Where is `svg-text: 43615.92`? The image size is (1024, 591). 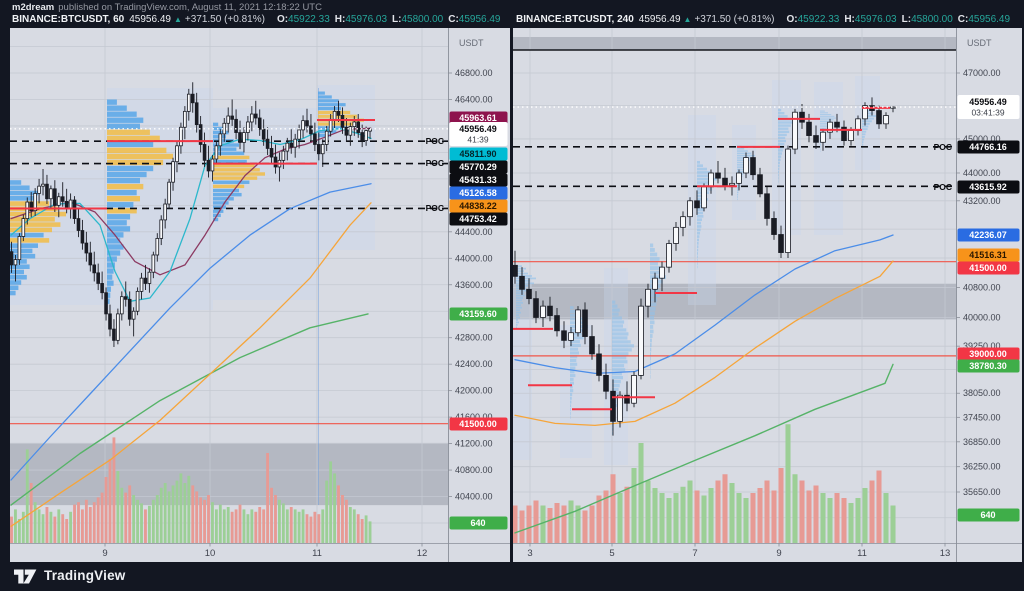 svg-text: 43615.92 is located at coordinates (988, 187).